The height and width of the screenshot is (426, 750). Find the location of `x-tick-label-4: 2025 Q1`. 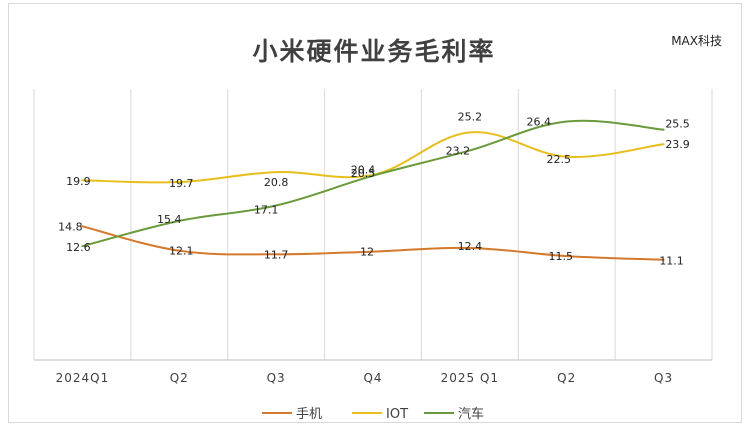

x-tick-label-4: 2025 Q1 is located at coordinates (470, 378).